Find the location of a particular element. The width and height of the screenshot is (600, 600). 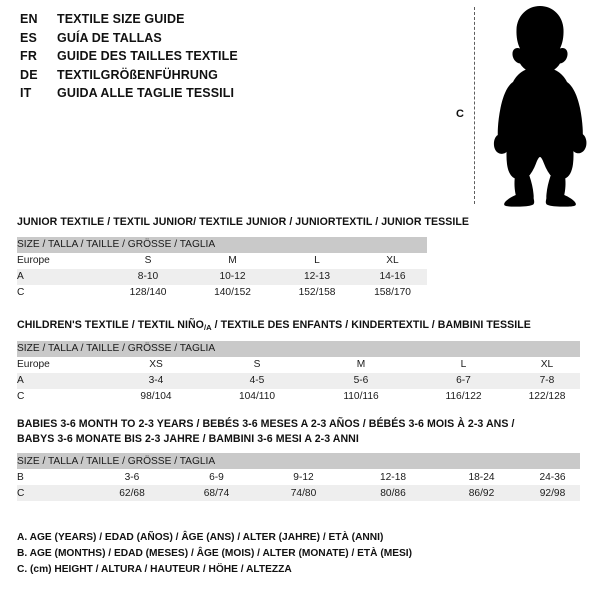

language-title-de: TEXTILGRÖßENFÜHRUNG is located at coordinates (137, 74).